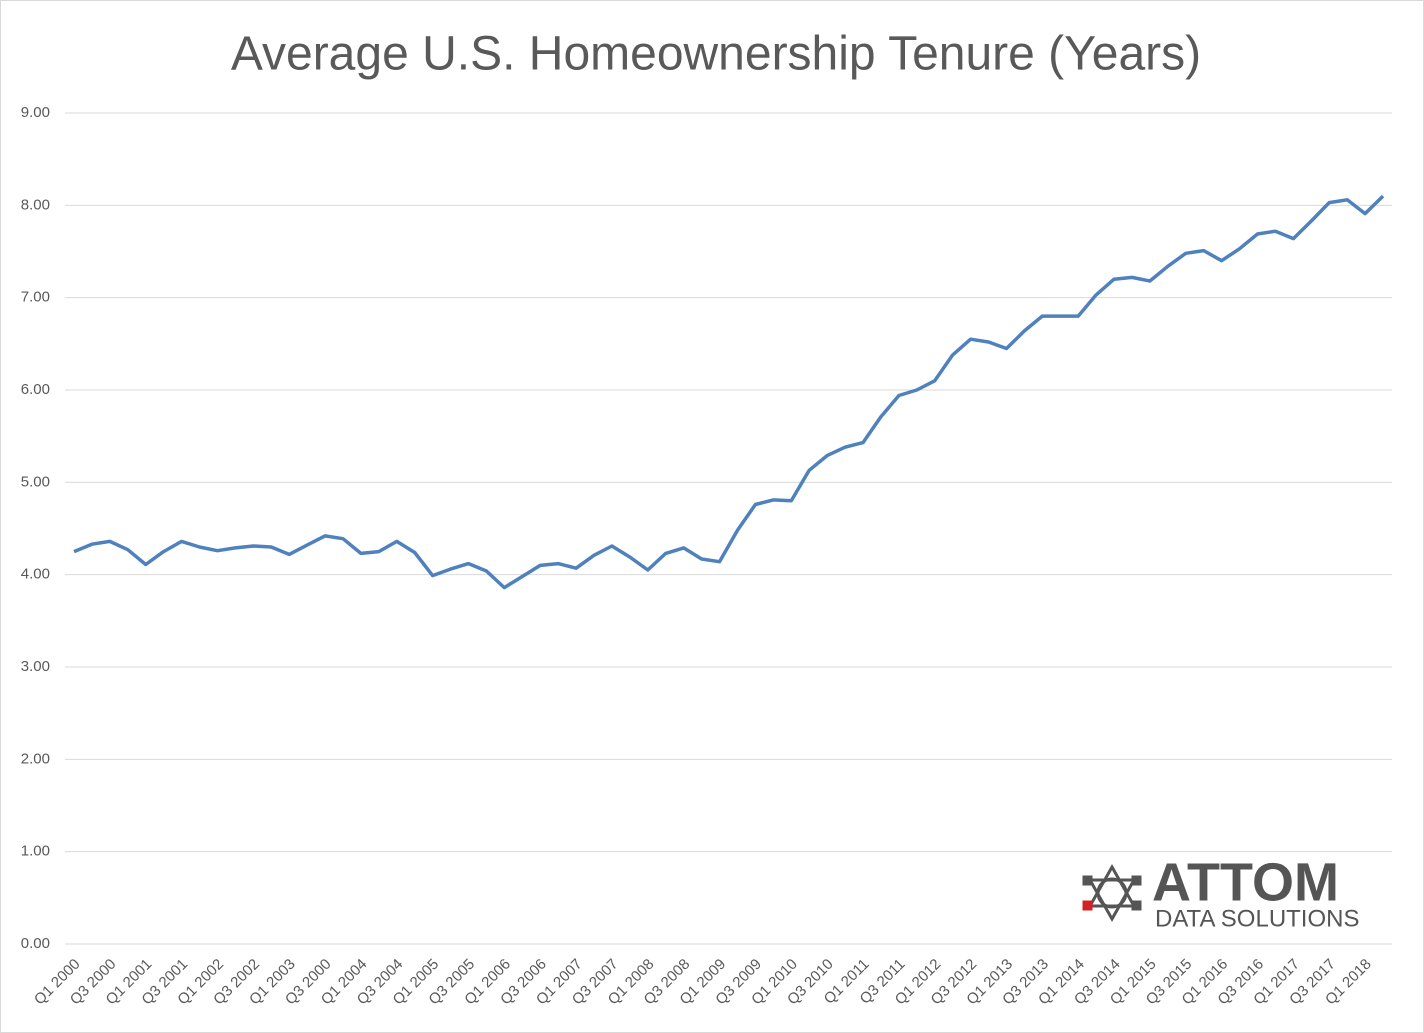 Image resolution: width=1424 pixels, height=1033 pixels. What do you see at coordinates (35, 389) in the screenshot?
I see `y-tick-label: 6.00` at bounding box center [35, 389].